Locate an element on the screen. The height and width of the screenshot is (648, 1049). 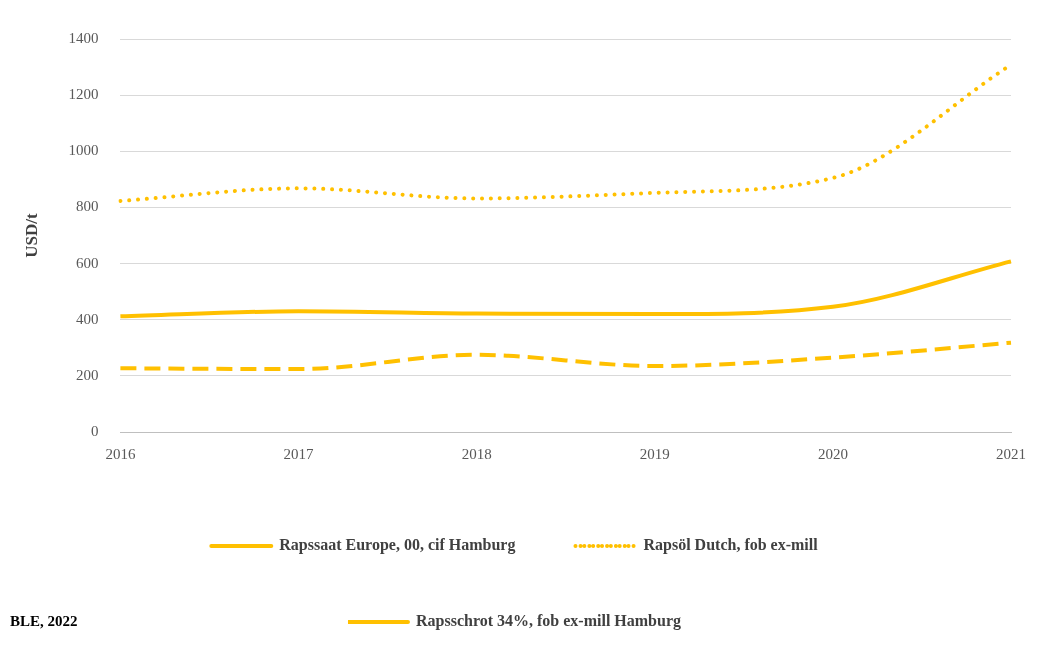
y-tick-label: 1400 is located at coordinates (83, 37).